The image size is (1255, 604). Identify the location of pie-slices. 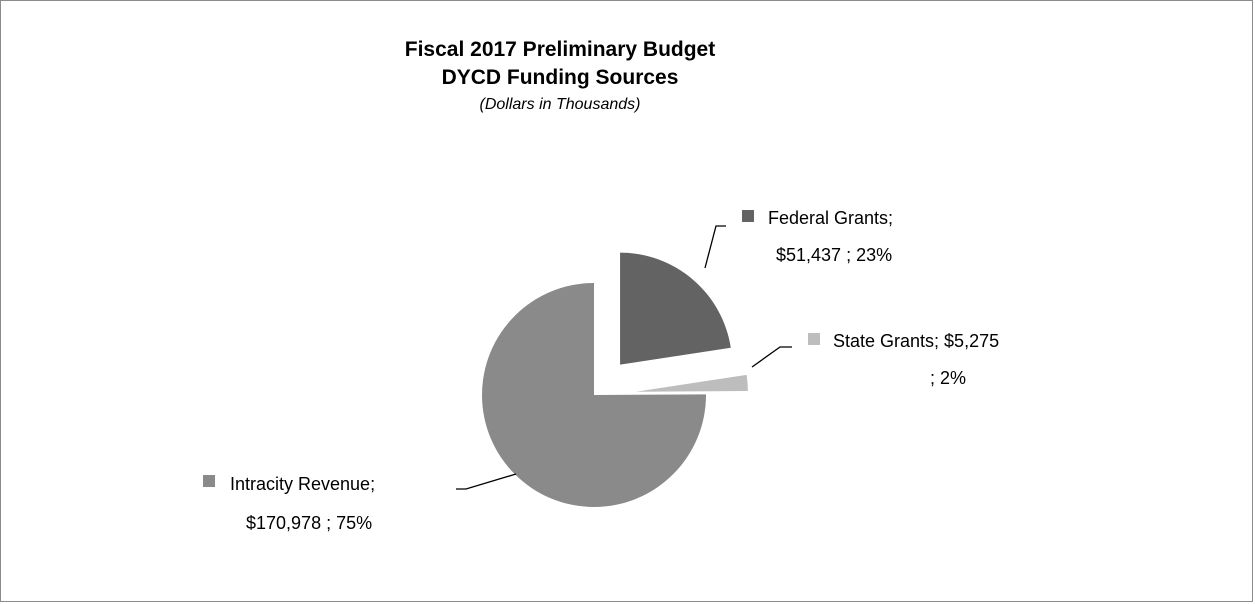
(615, 379).